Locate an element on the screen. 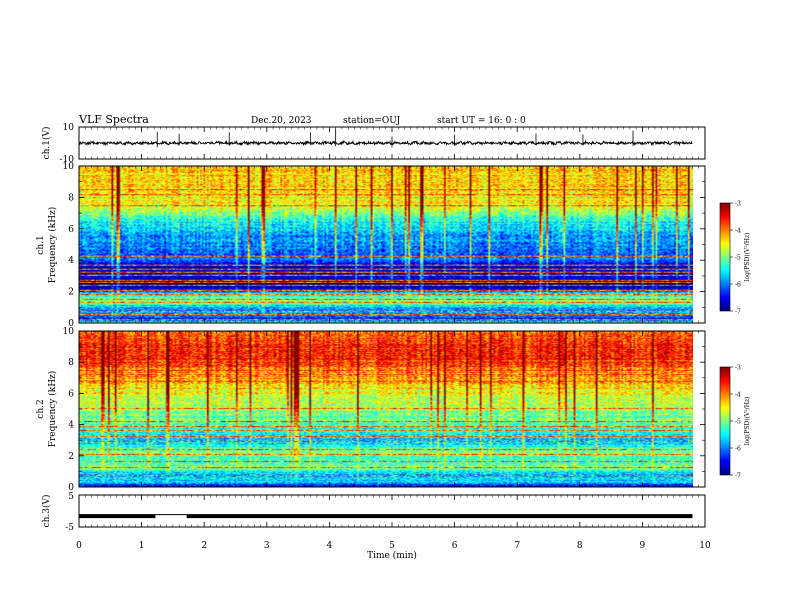 This screenshot has width=792, height=612. figure-title: VLF Spectra is located at coordinates (113, 119).